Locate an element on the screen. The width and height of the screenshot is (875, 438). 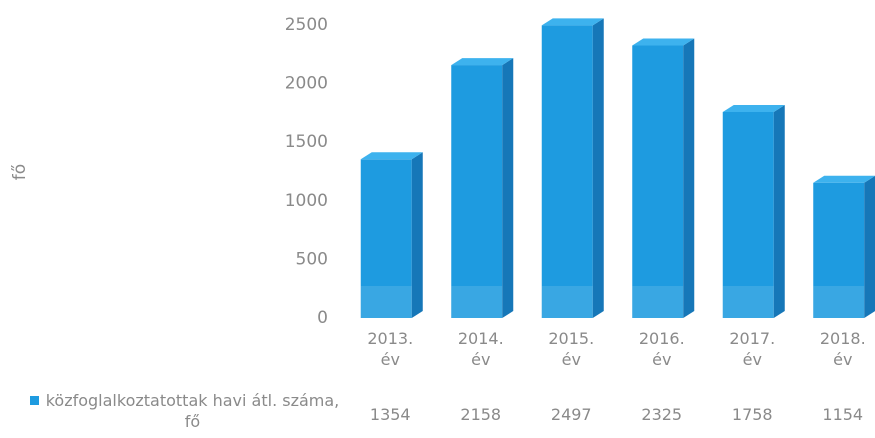
x-tick-label: 2016. év is located at coordinates (661, 349).